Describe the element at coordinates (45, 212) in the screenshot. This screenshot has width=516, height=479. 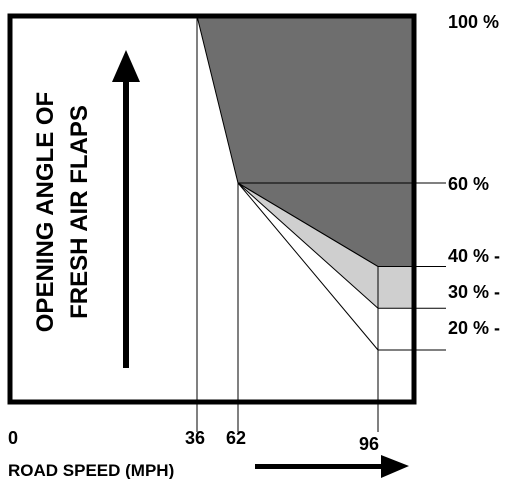
I see `y-axis-title-line-1: OPENING ANGLE OF` at that location.